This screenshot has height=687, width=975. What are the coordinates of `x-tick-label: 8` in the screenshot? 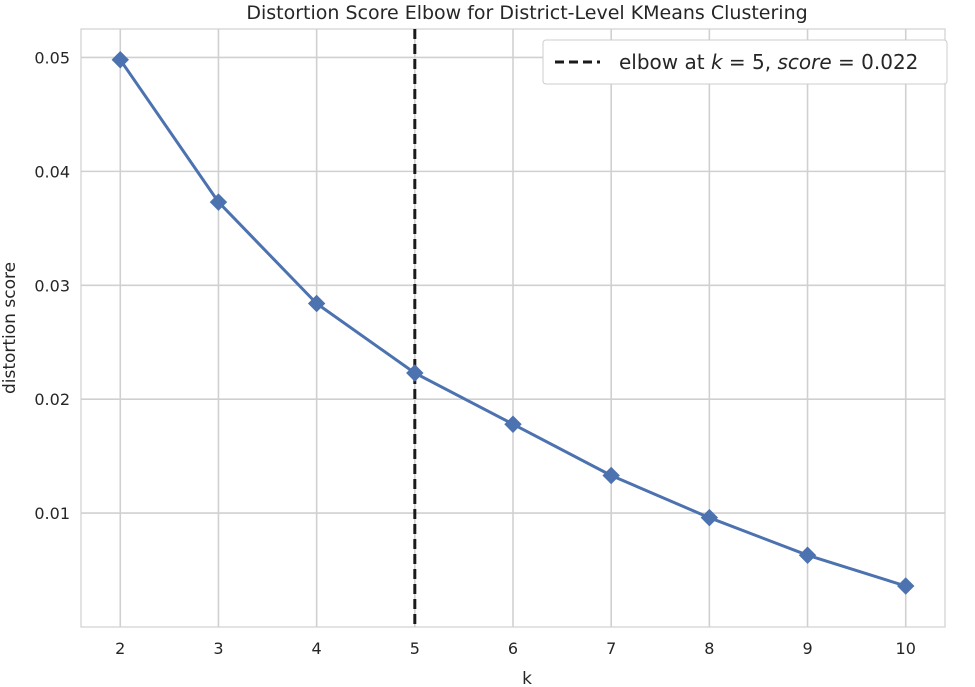 It's located at (709, 648).